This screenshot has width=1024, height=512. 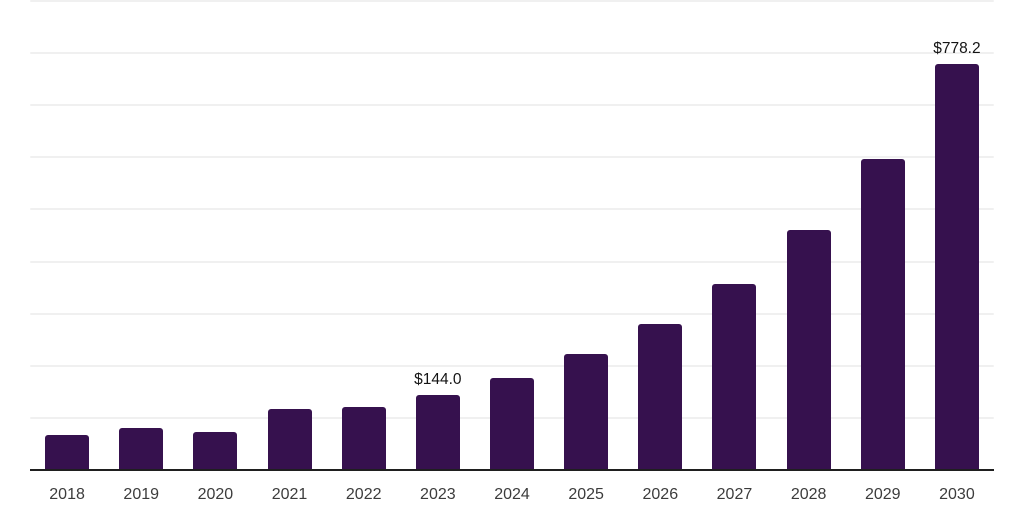 What do you see at coordinates (956, 267) in the screenshot?
I see `bar-2030` at bounding box center [956, 267].